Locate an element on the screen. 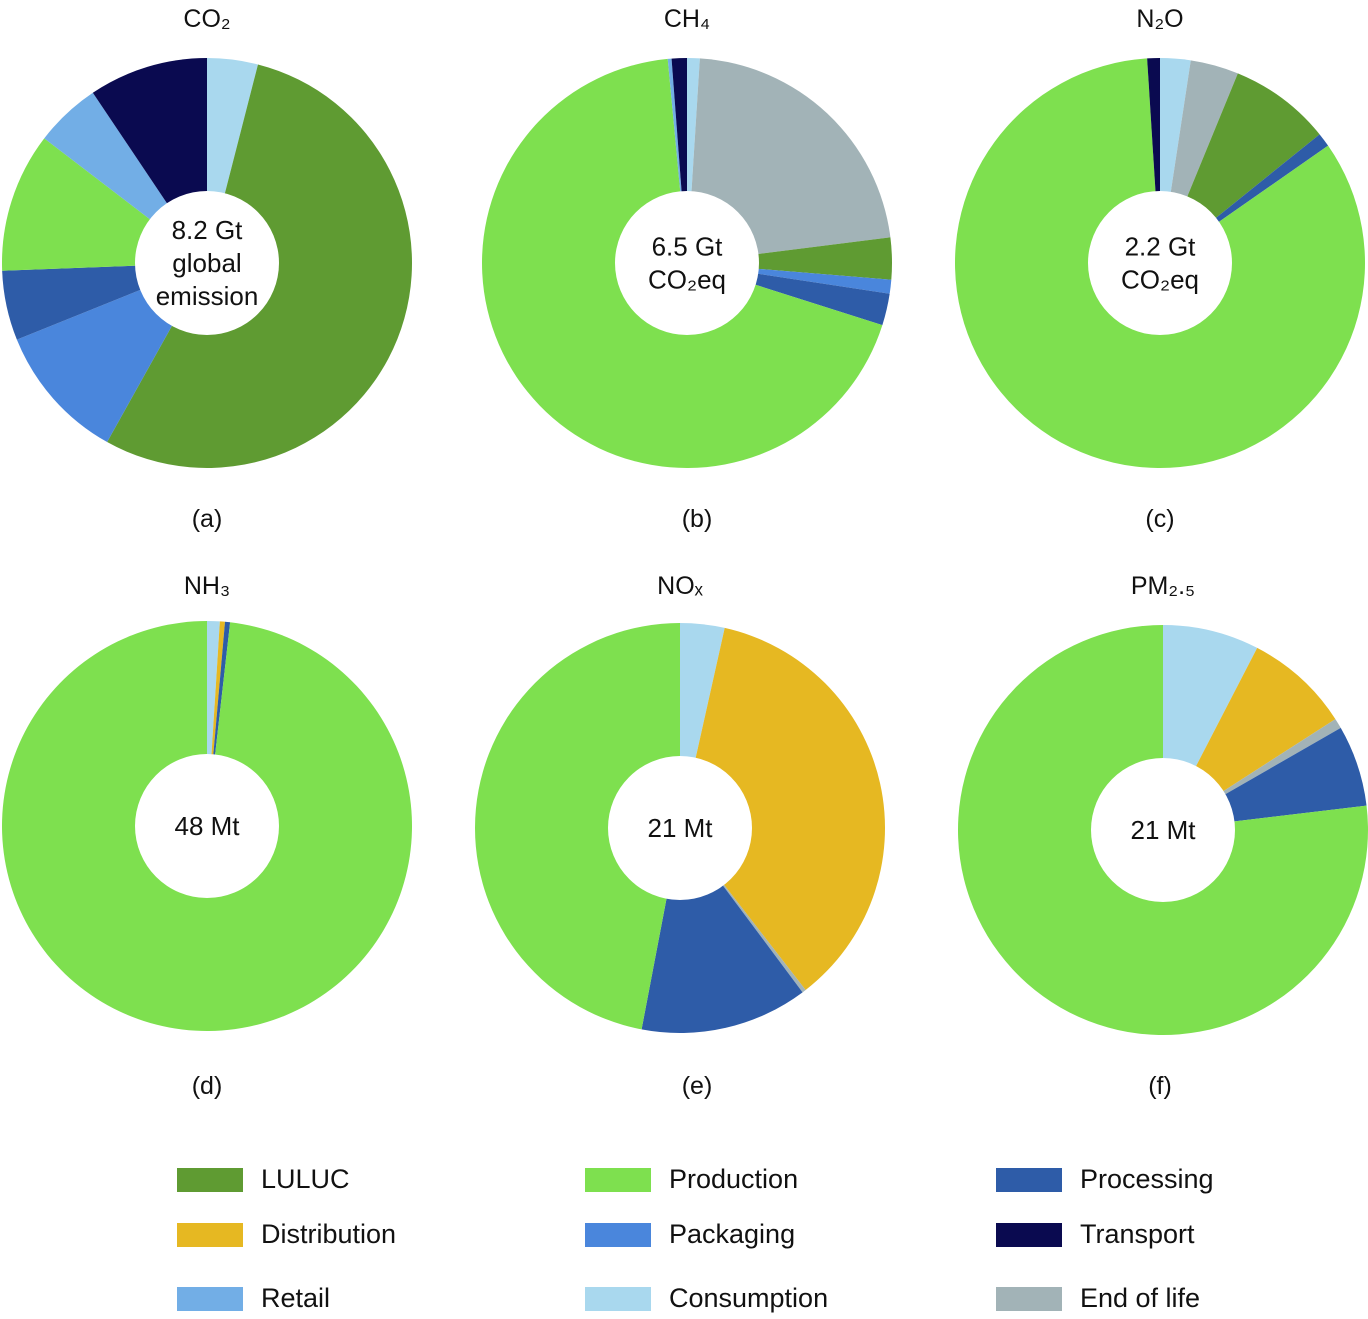 The height and width of the screenshot is (1319, 1368). legend-item-distribution: Distribution is located at coordinates (286, 1234).